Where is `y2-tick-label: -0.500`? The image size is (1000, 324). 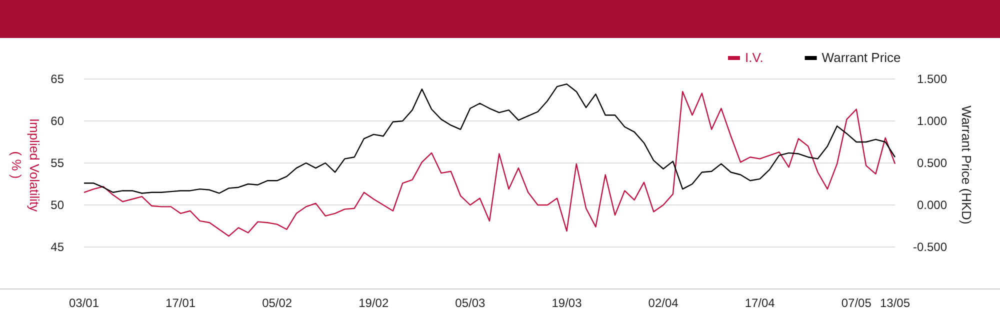
y2-tick-label: -0.500 is located at coordinates (930, 247).